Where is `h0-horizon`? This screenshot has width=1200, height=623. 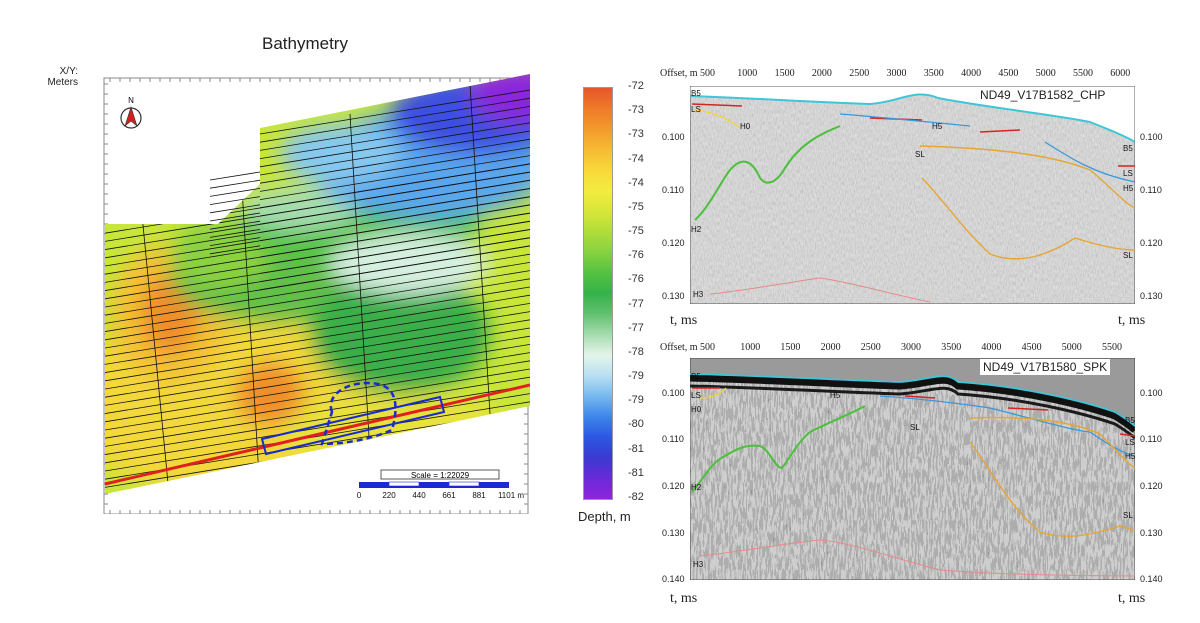
h0-horizon is located at coordinates (717, 119).